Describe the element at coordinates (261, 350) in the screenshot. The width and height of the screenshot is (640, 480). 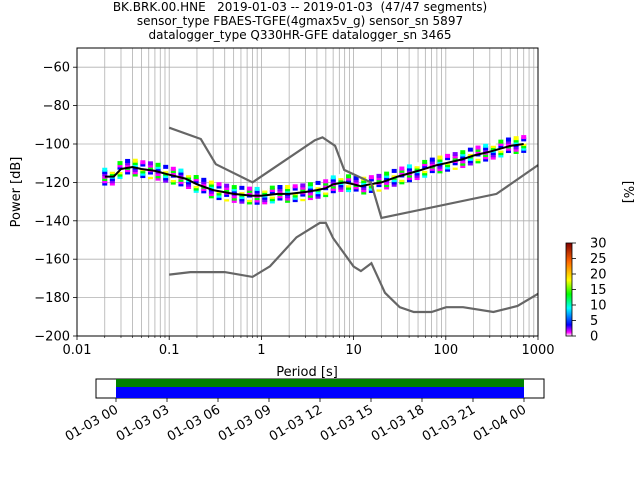
I see `x-tick-label: 1` at that location.